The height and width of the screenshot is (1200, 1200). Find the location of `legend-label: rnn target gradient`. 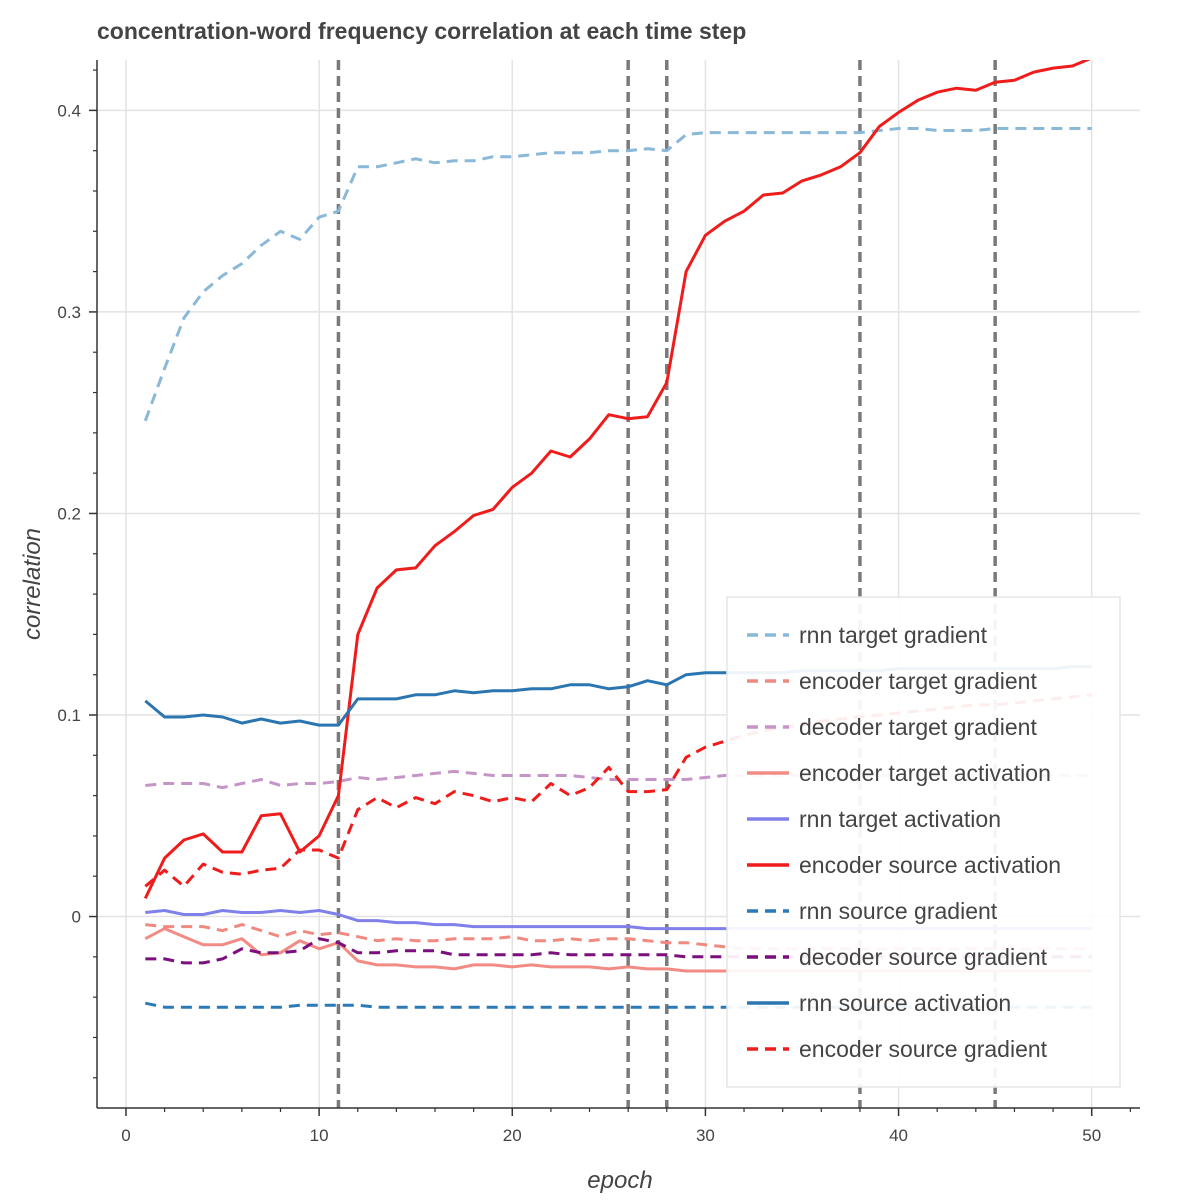

legend-label: rnn target gradient is located at coordinates (893, 635).